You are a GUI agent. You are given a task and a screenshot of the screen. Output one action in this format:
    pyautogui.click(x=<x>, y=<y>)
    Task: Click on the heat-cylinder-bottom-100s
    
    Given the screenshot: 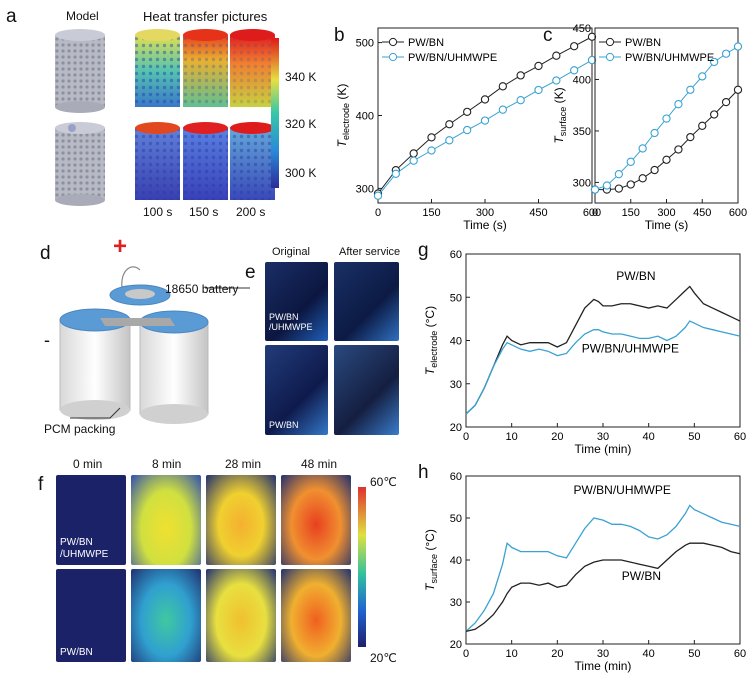 What is the action you would take?
    pyautogui.click(x=157, y=161)
    